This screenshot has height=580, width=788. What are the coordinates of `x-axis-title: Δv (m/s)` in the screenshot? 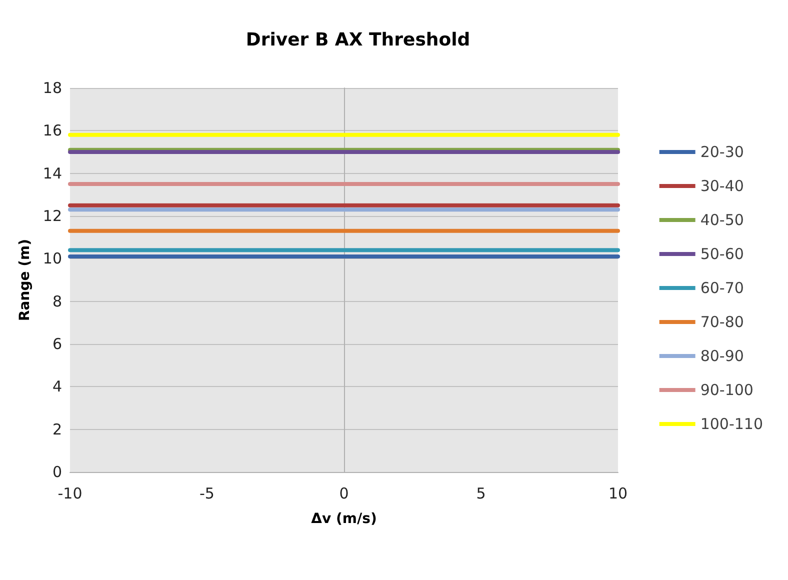 It's located at (344, 519).